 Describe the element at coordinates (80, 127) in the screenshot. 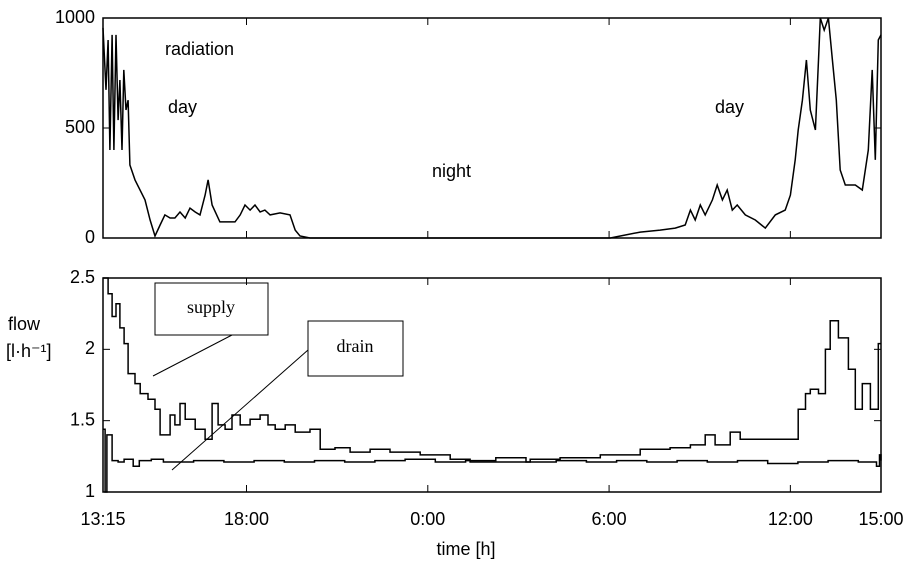

I see `y-tick-label: 500` at that location.